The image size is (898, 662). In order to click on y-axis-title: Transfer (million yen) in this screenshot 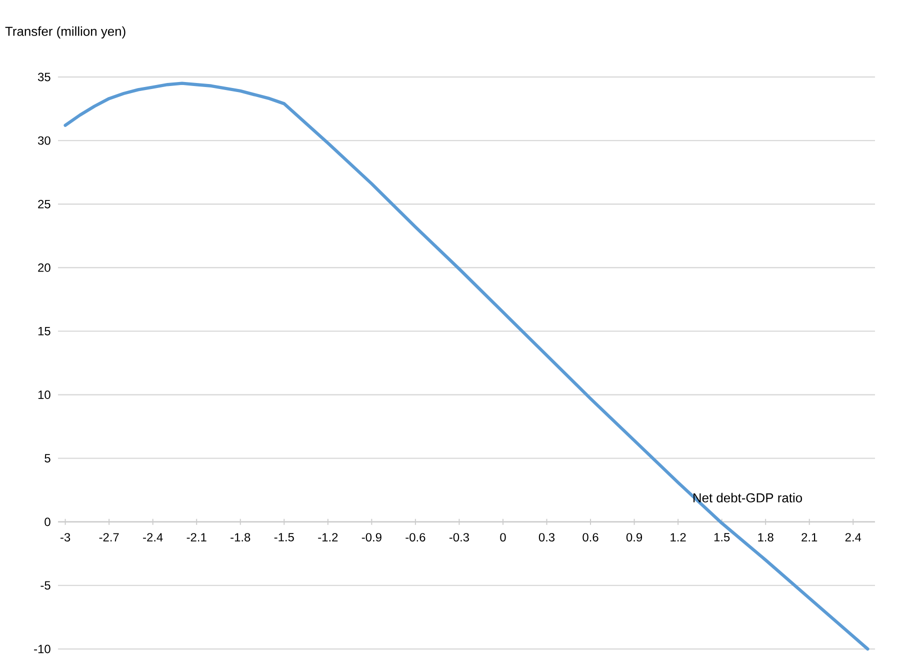, I will do `click(65, 32)`.